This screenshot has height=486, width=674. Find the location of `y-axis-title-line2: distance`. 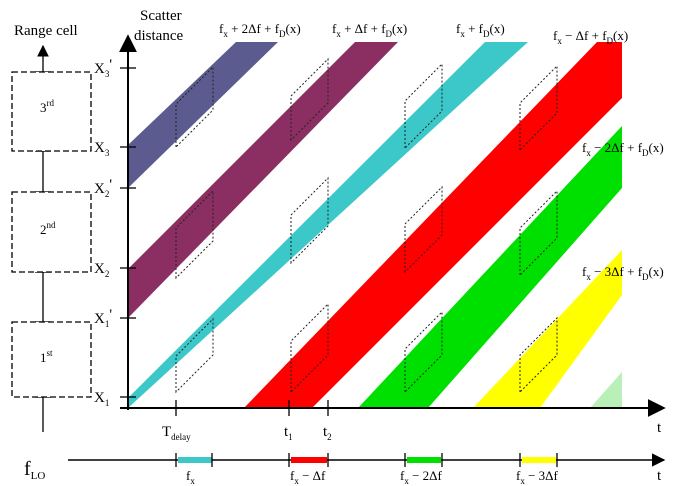

y-axis-title-line2: distance is located at coordinates (158, 36).